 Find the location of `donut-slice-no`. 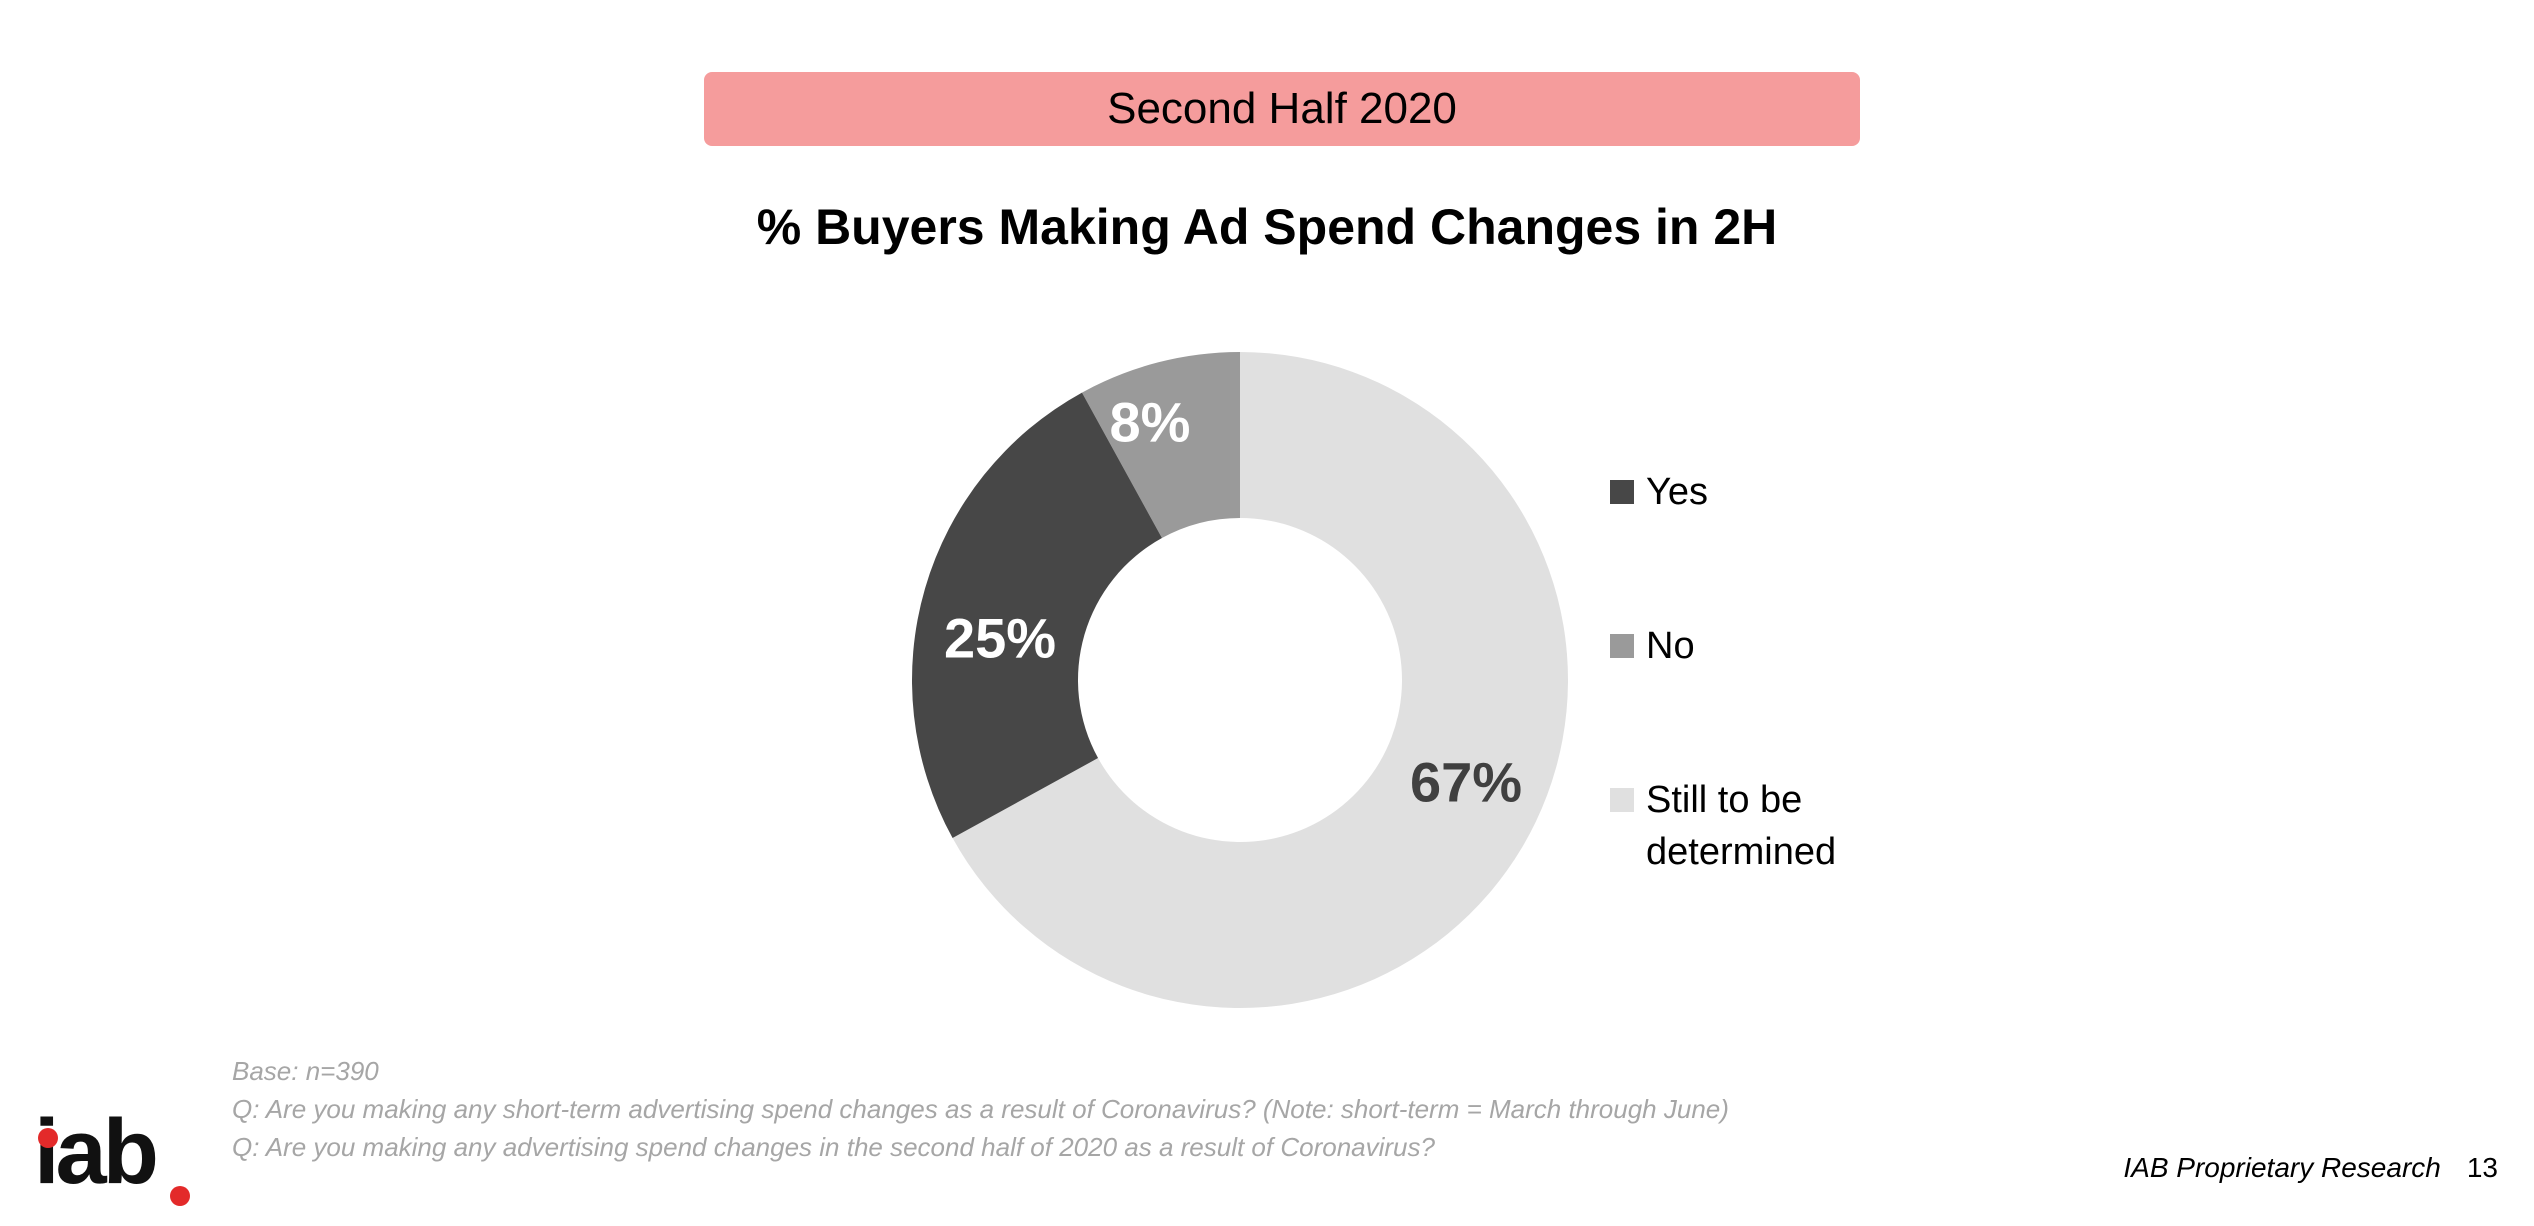

donut-slice-no is located at coordinates (1160, 445).